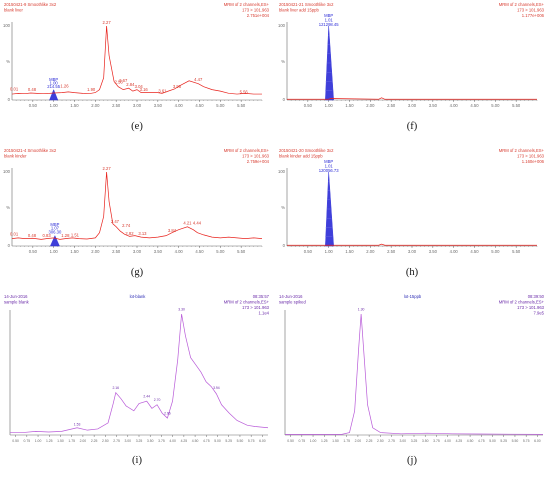 The image size is (550, 478). I want to click on peak-label-7: 1.51, so click(75, 234).